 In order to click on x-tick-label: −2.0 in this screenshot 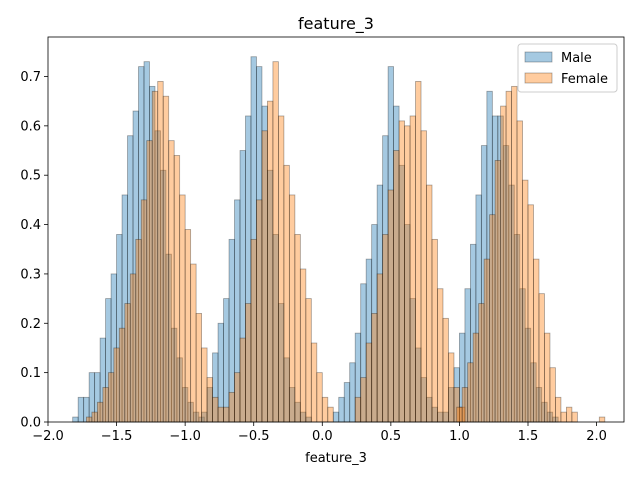, I will do `click(48, 436)`.